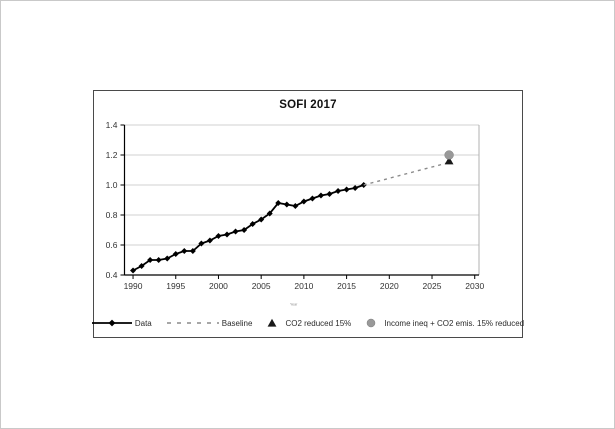 Image resolution: width=615 pixels, height=429 pixels. I want to click on svg-text: 2030, so click(474, 286).